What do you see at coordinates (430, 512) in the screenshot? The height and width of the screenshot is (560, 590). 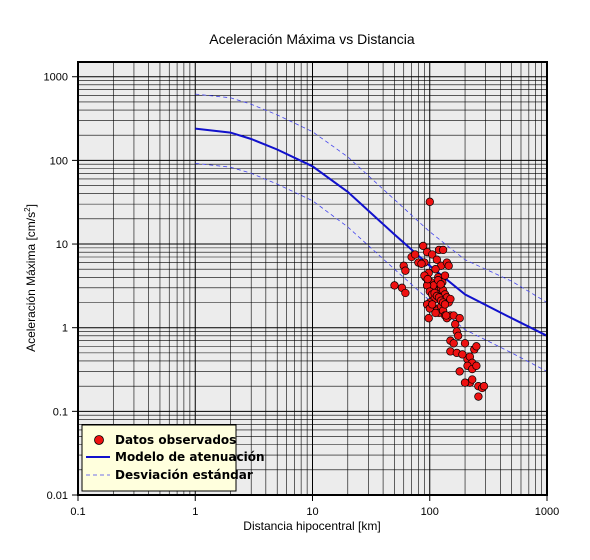 I see `x-tick-label: 100` at bounding box center [430, 512].